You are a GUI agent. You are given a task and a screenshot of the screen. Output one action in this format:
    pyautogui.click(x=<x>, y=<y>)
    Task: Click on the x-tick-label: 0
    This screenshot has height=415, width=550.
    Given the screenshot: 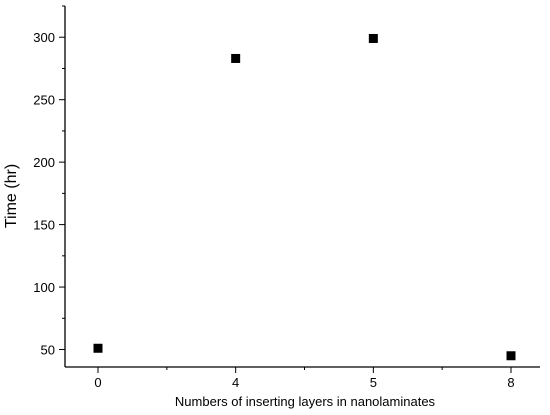 What is the action you would take?
    pyautogui.click(x=97, y=382)
    